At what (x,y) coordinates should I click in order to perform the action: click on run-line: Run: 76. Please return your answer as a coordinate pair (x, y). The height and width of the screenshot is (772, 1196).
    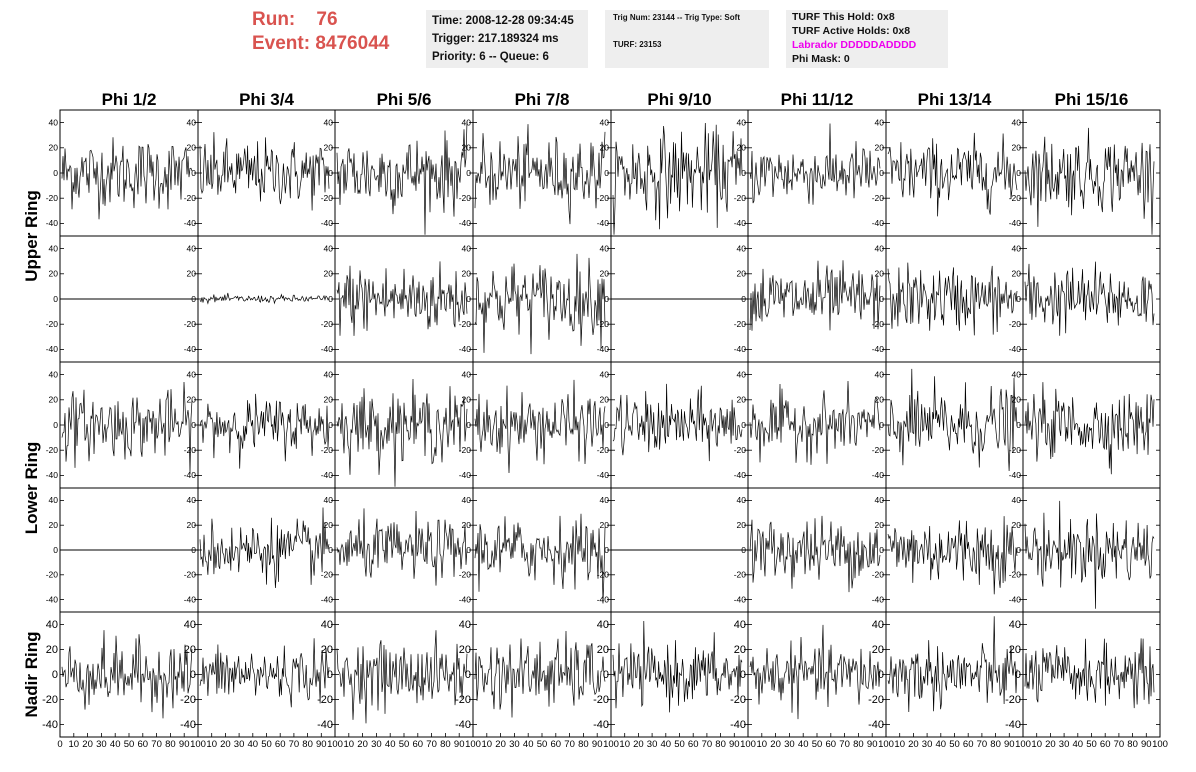
    Looking at the image, I should click on (337, 20).